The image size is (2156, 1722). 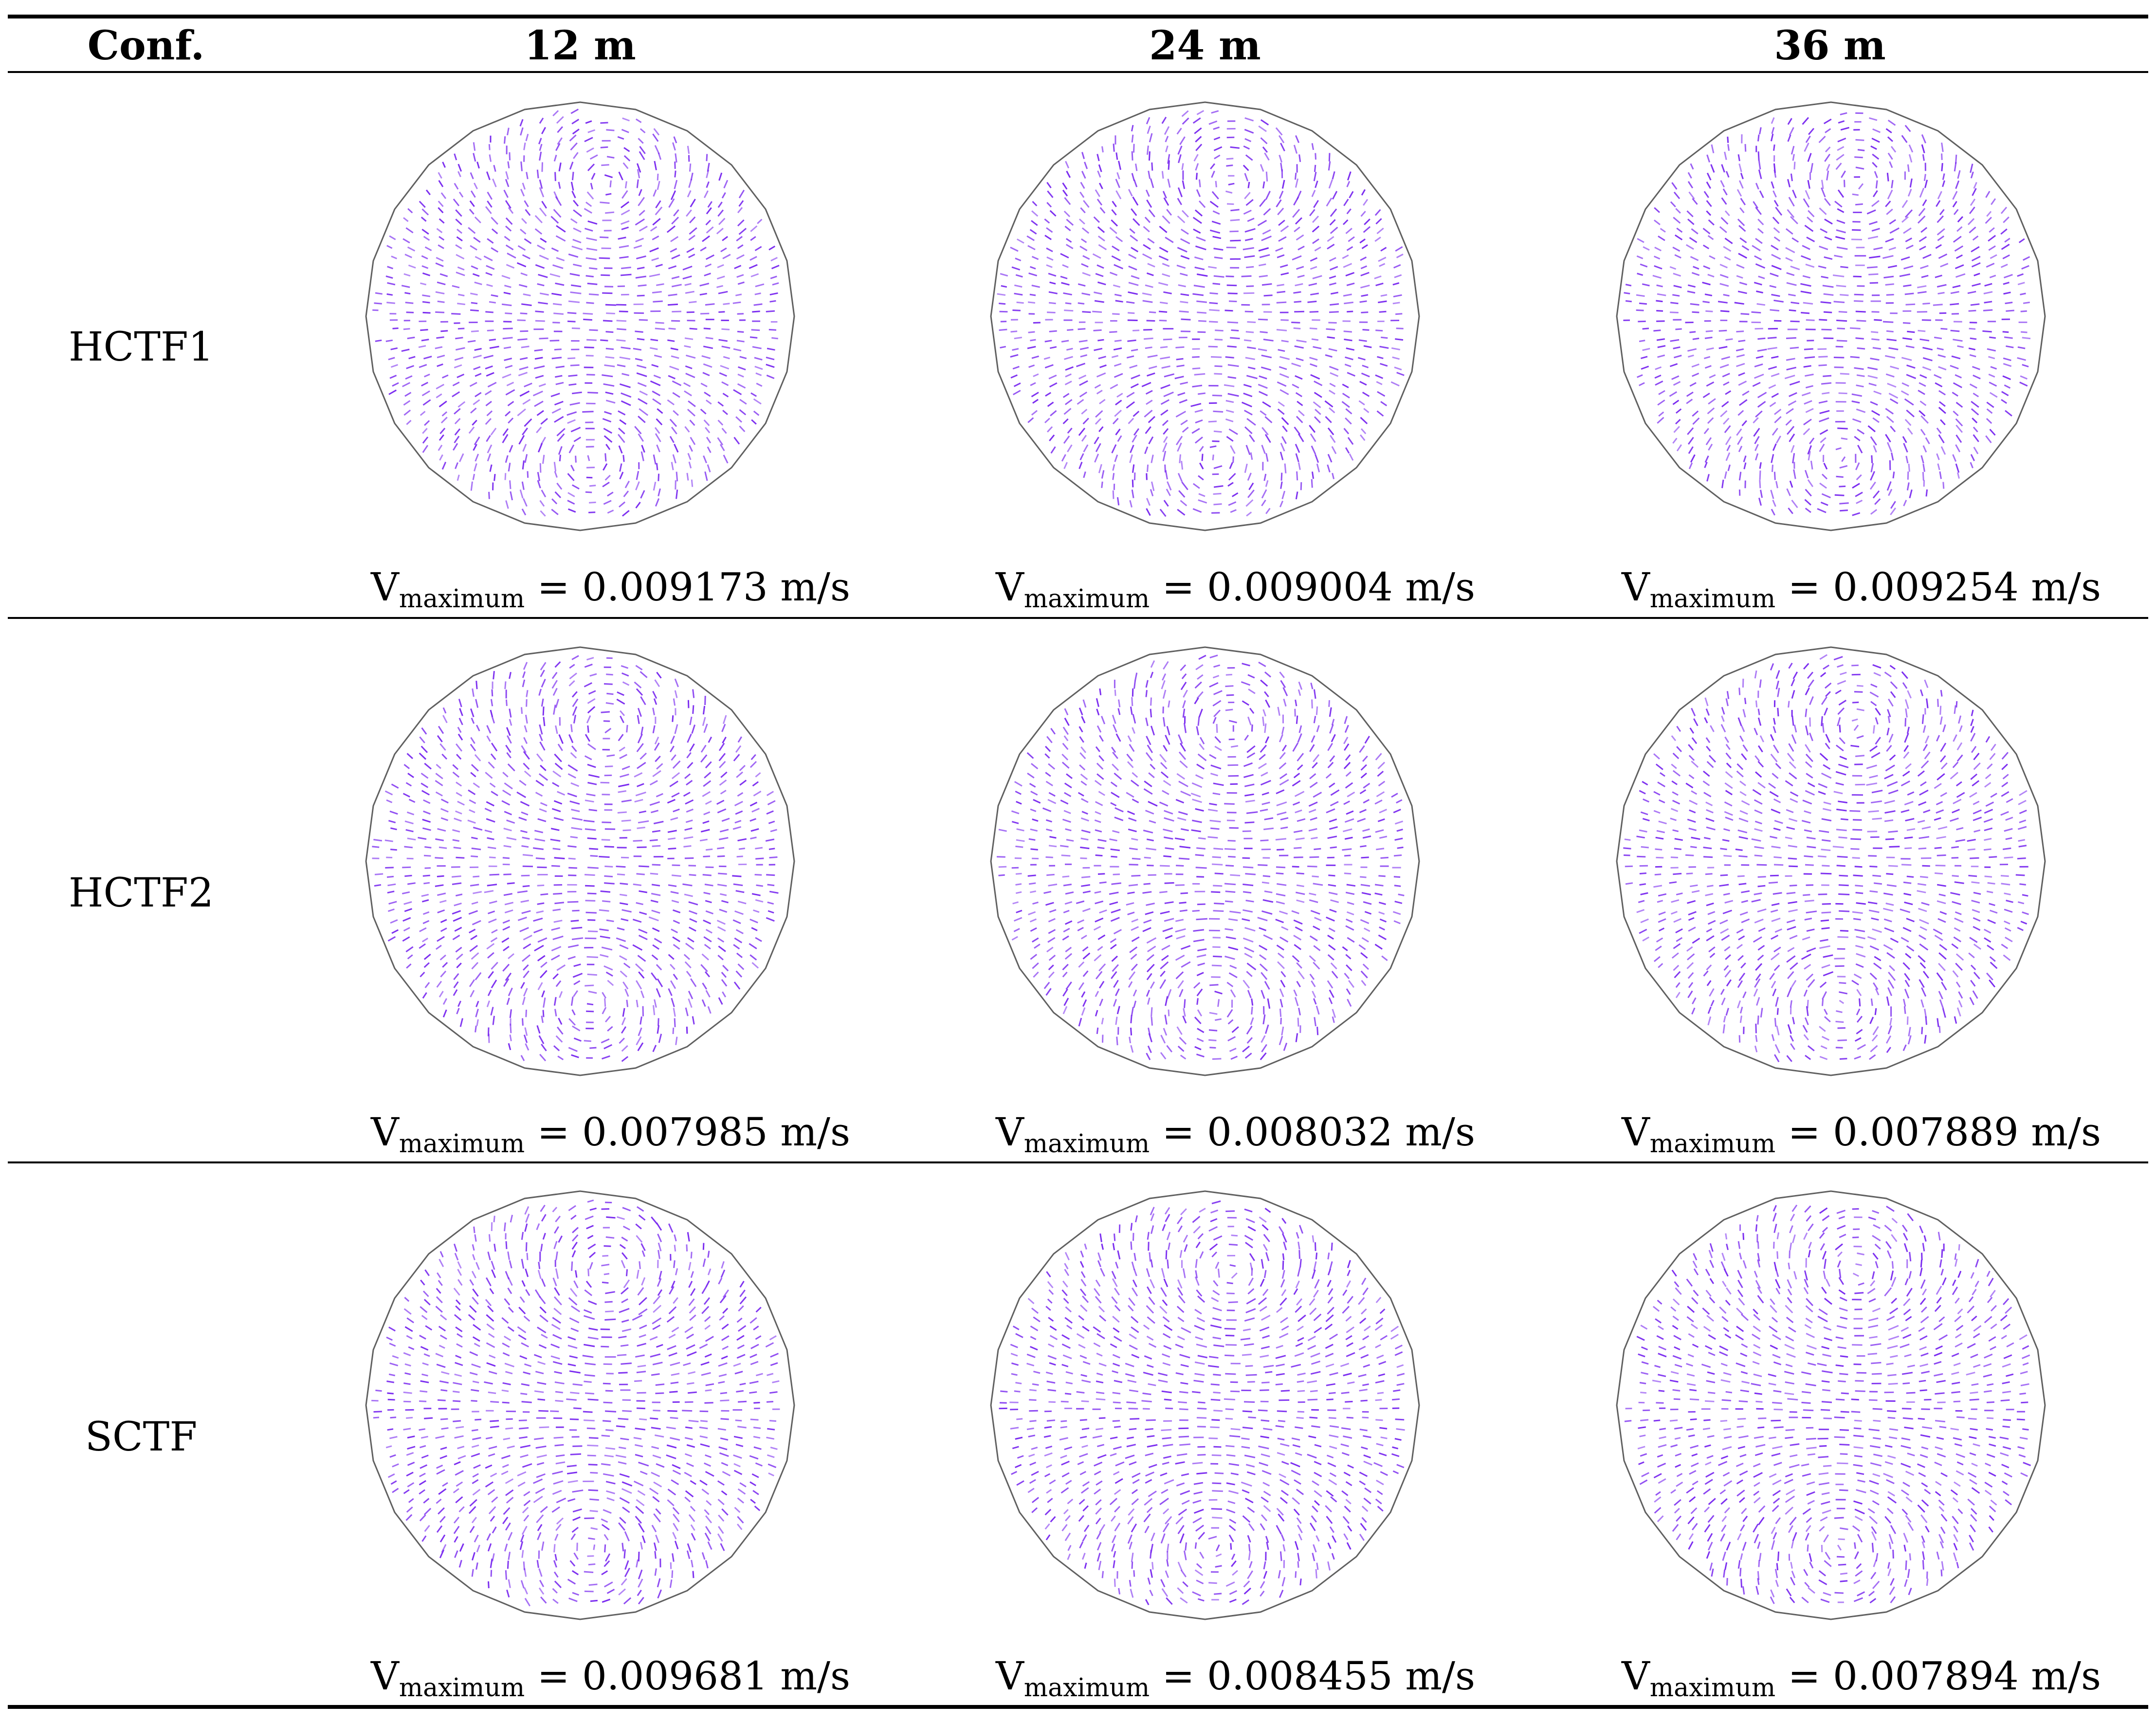 I want to click on caption-sctf-12m: Vmaximum = 0.009681 m/s, so click(x=610, y=1678).